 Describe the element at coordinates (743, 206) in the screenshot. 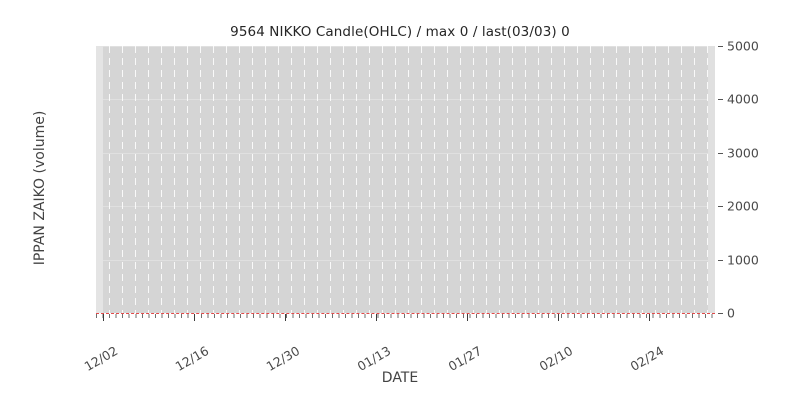

I see `ytick-label-2000: 2000` at that location.